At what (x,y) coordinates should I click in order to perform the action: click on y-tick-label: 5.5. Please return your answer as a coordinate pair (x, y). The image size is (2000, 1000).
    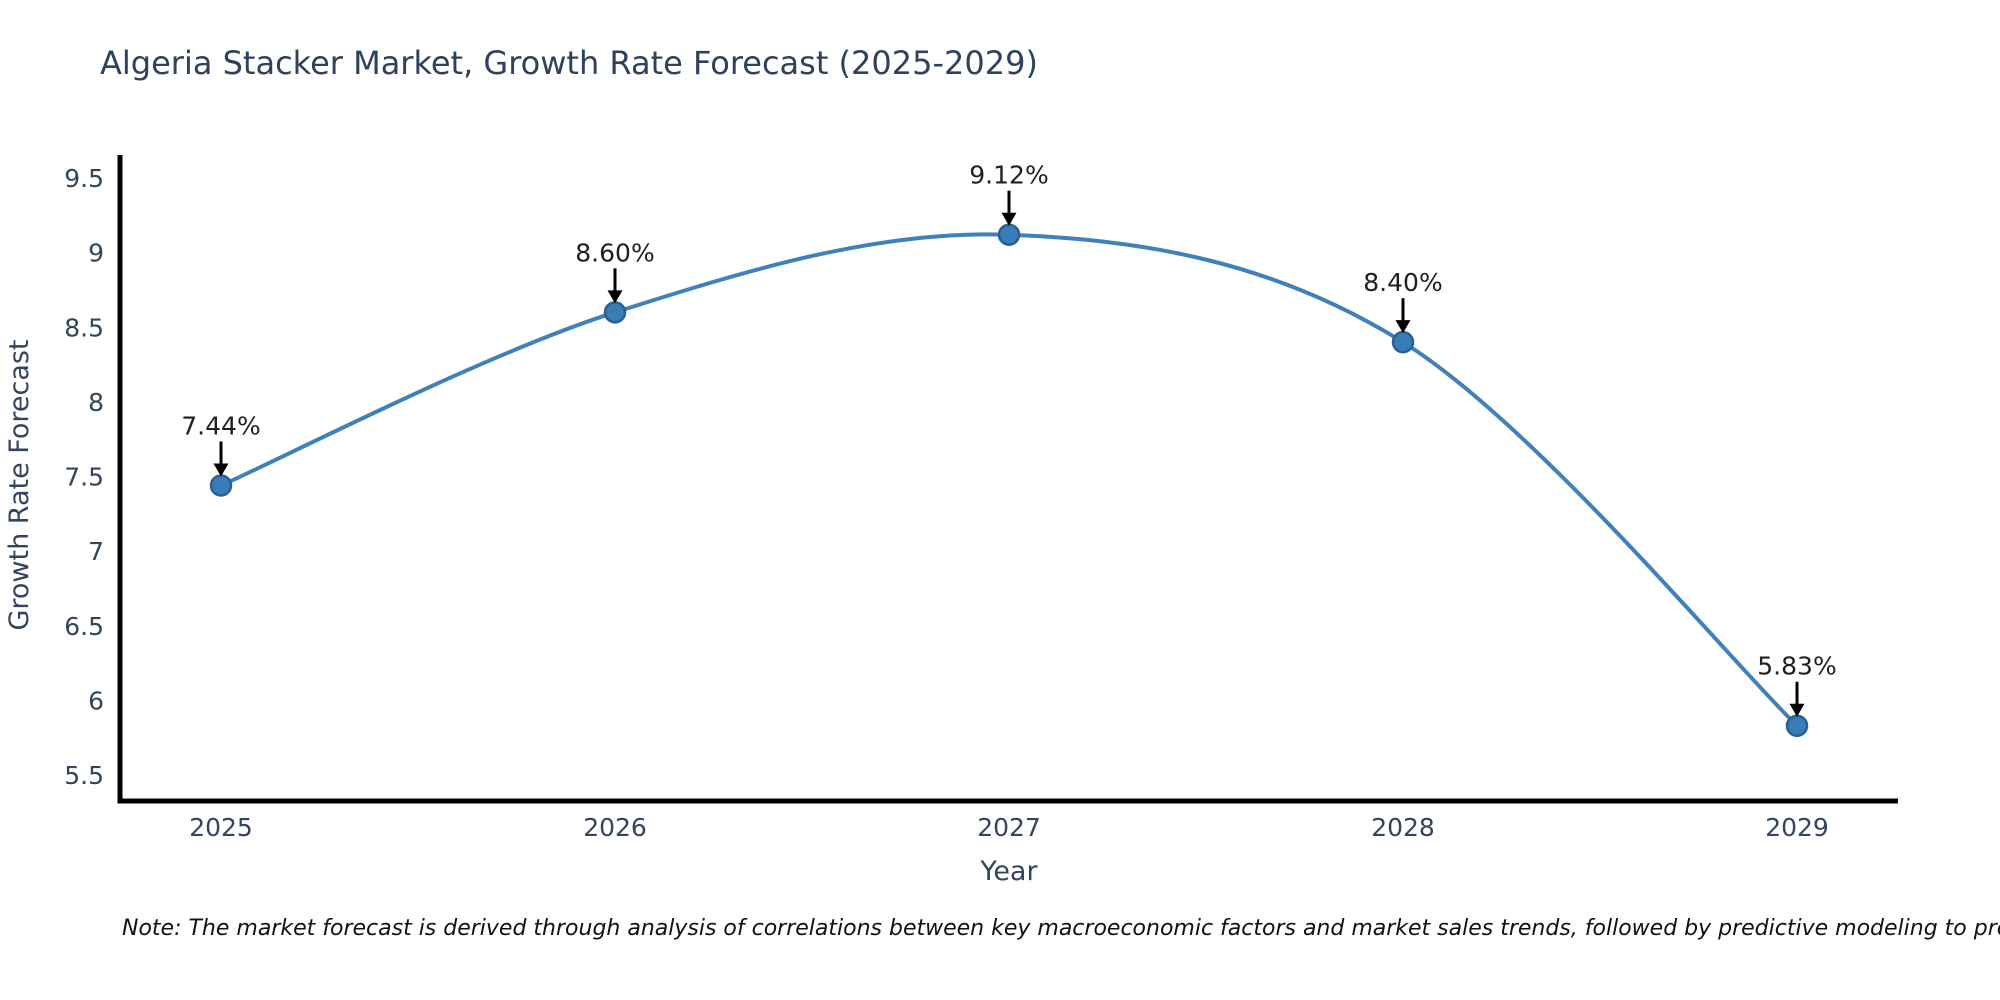
    Looking at the image, I should click on (84, 775).